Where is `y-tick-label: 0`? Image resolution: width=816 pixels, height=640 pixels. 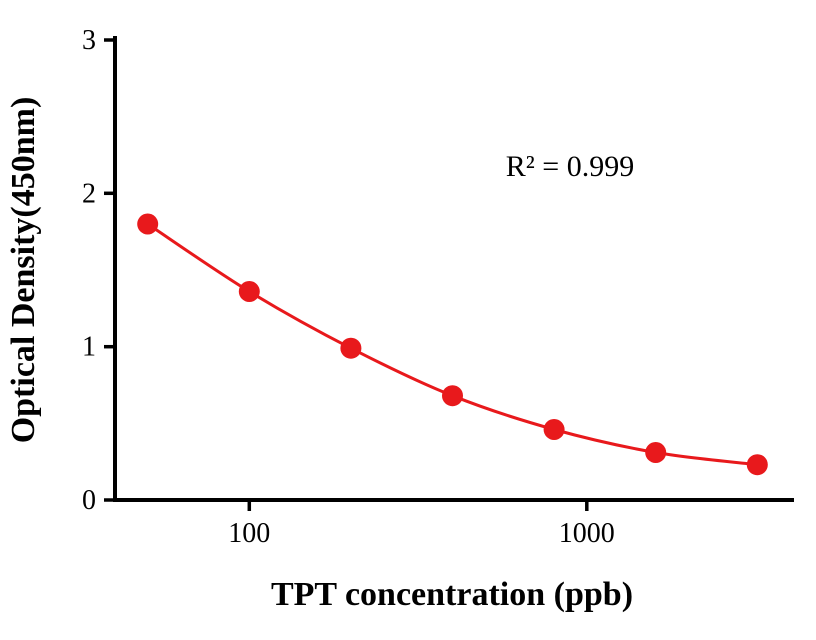 y-tick-label: 0 is located at coordinates (89, 500).